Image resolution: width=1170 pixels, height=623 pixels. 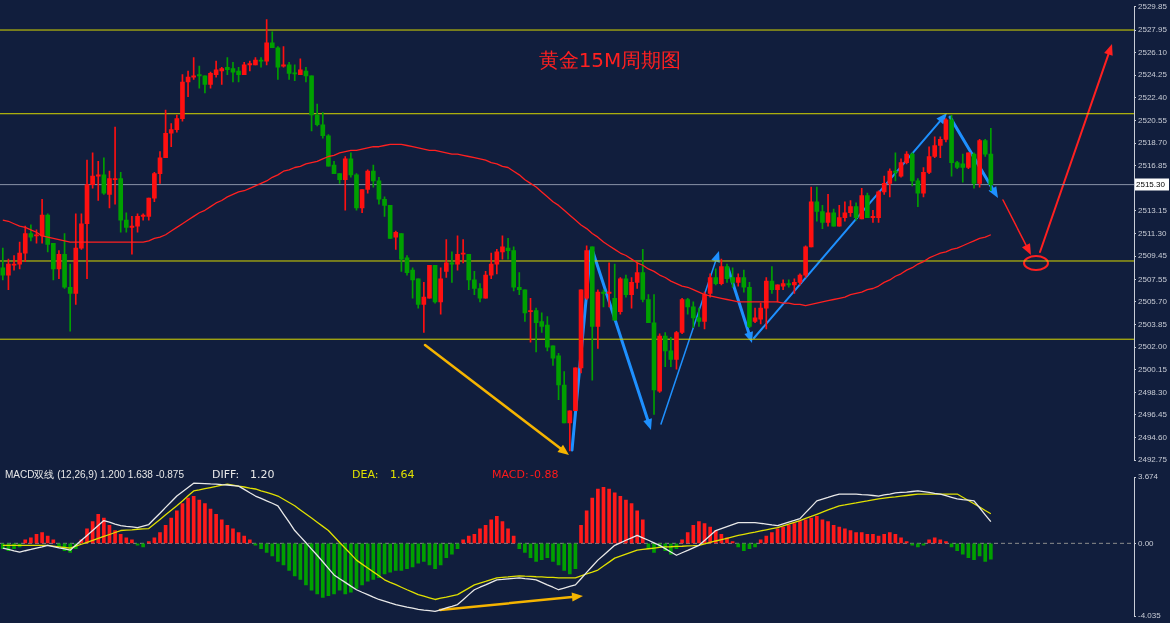 What do you see at coordinates (1153, 302) in the screenshot?
I see `y-tick-label: 2505.70` at bounding box center [1153, 302].